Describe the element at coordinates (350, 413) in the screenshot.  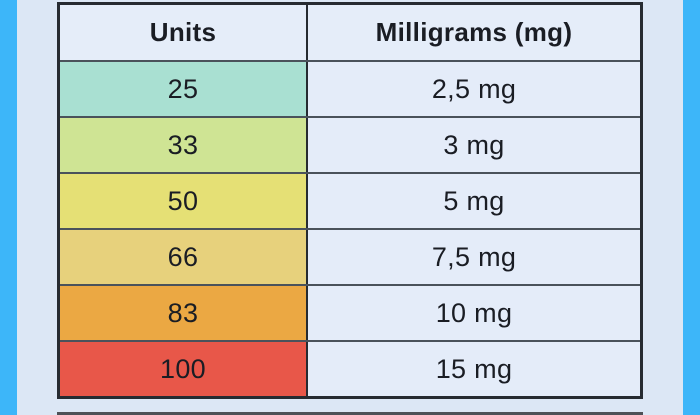
I see `table-bottom-shadow` at that location.